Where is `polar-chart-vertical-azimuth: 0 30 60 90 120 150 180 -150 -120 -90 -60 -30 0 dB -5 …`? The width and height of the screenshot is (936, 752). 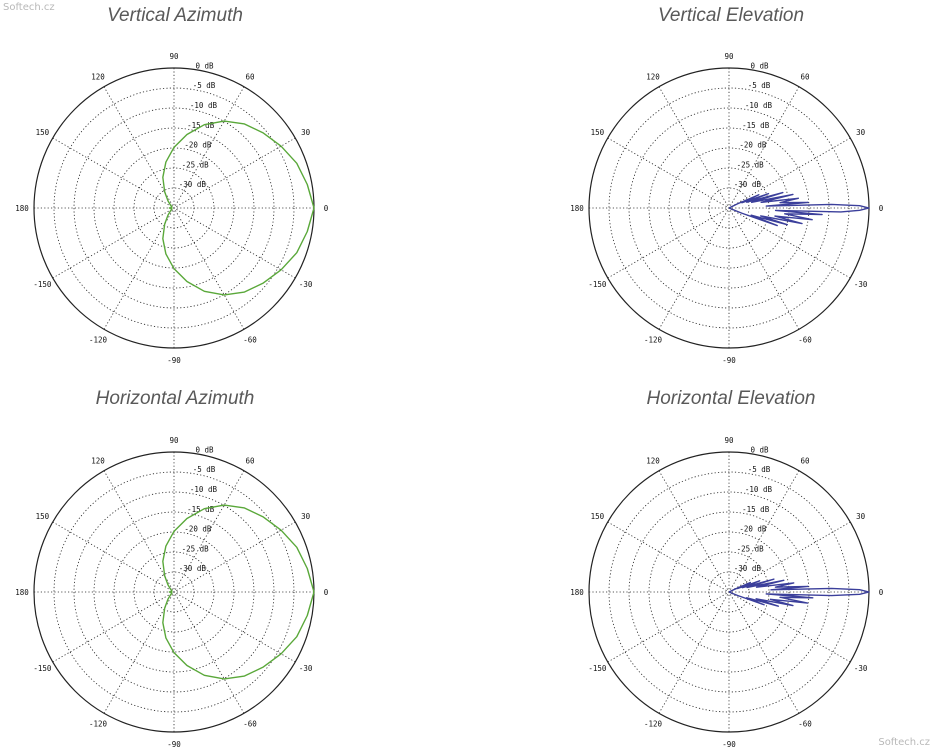 polar-chart-vertical-azimuth: 0 30 60 90 120 150 180 -150 -120 -90 -60 -30 0 dB -5 … is located at coordinates (172, 208).